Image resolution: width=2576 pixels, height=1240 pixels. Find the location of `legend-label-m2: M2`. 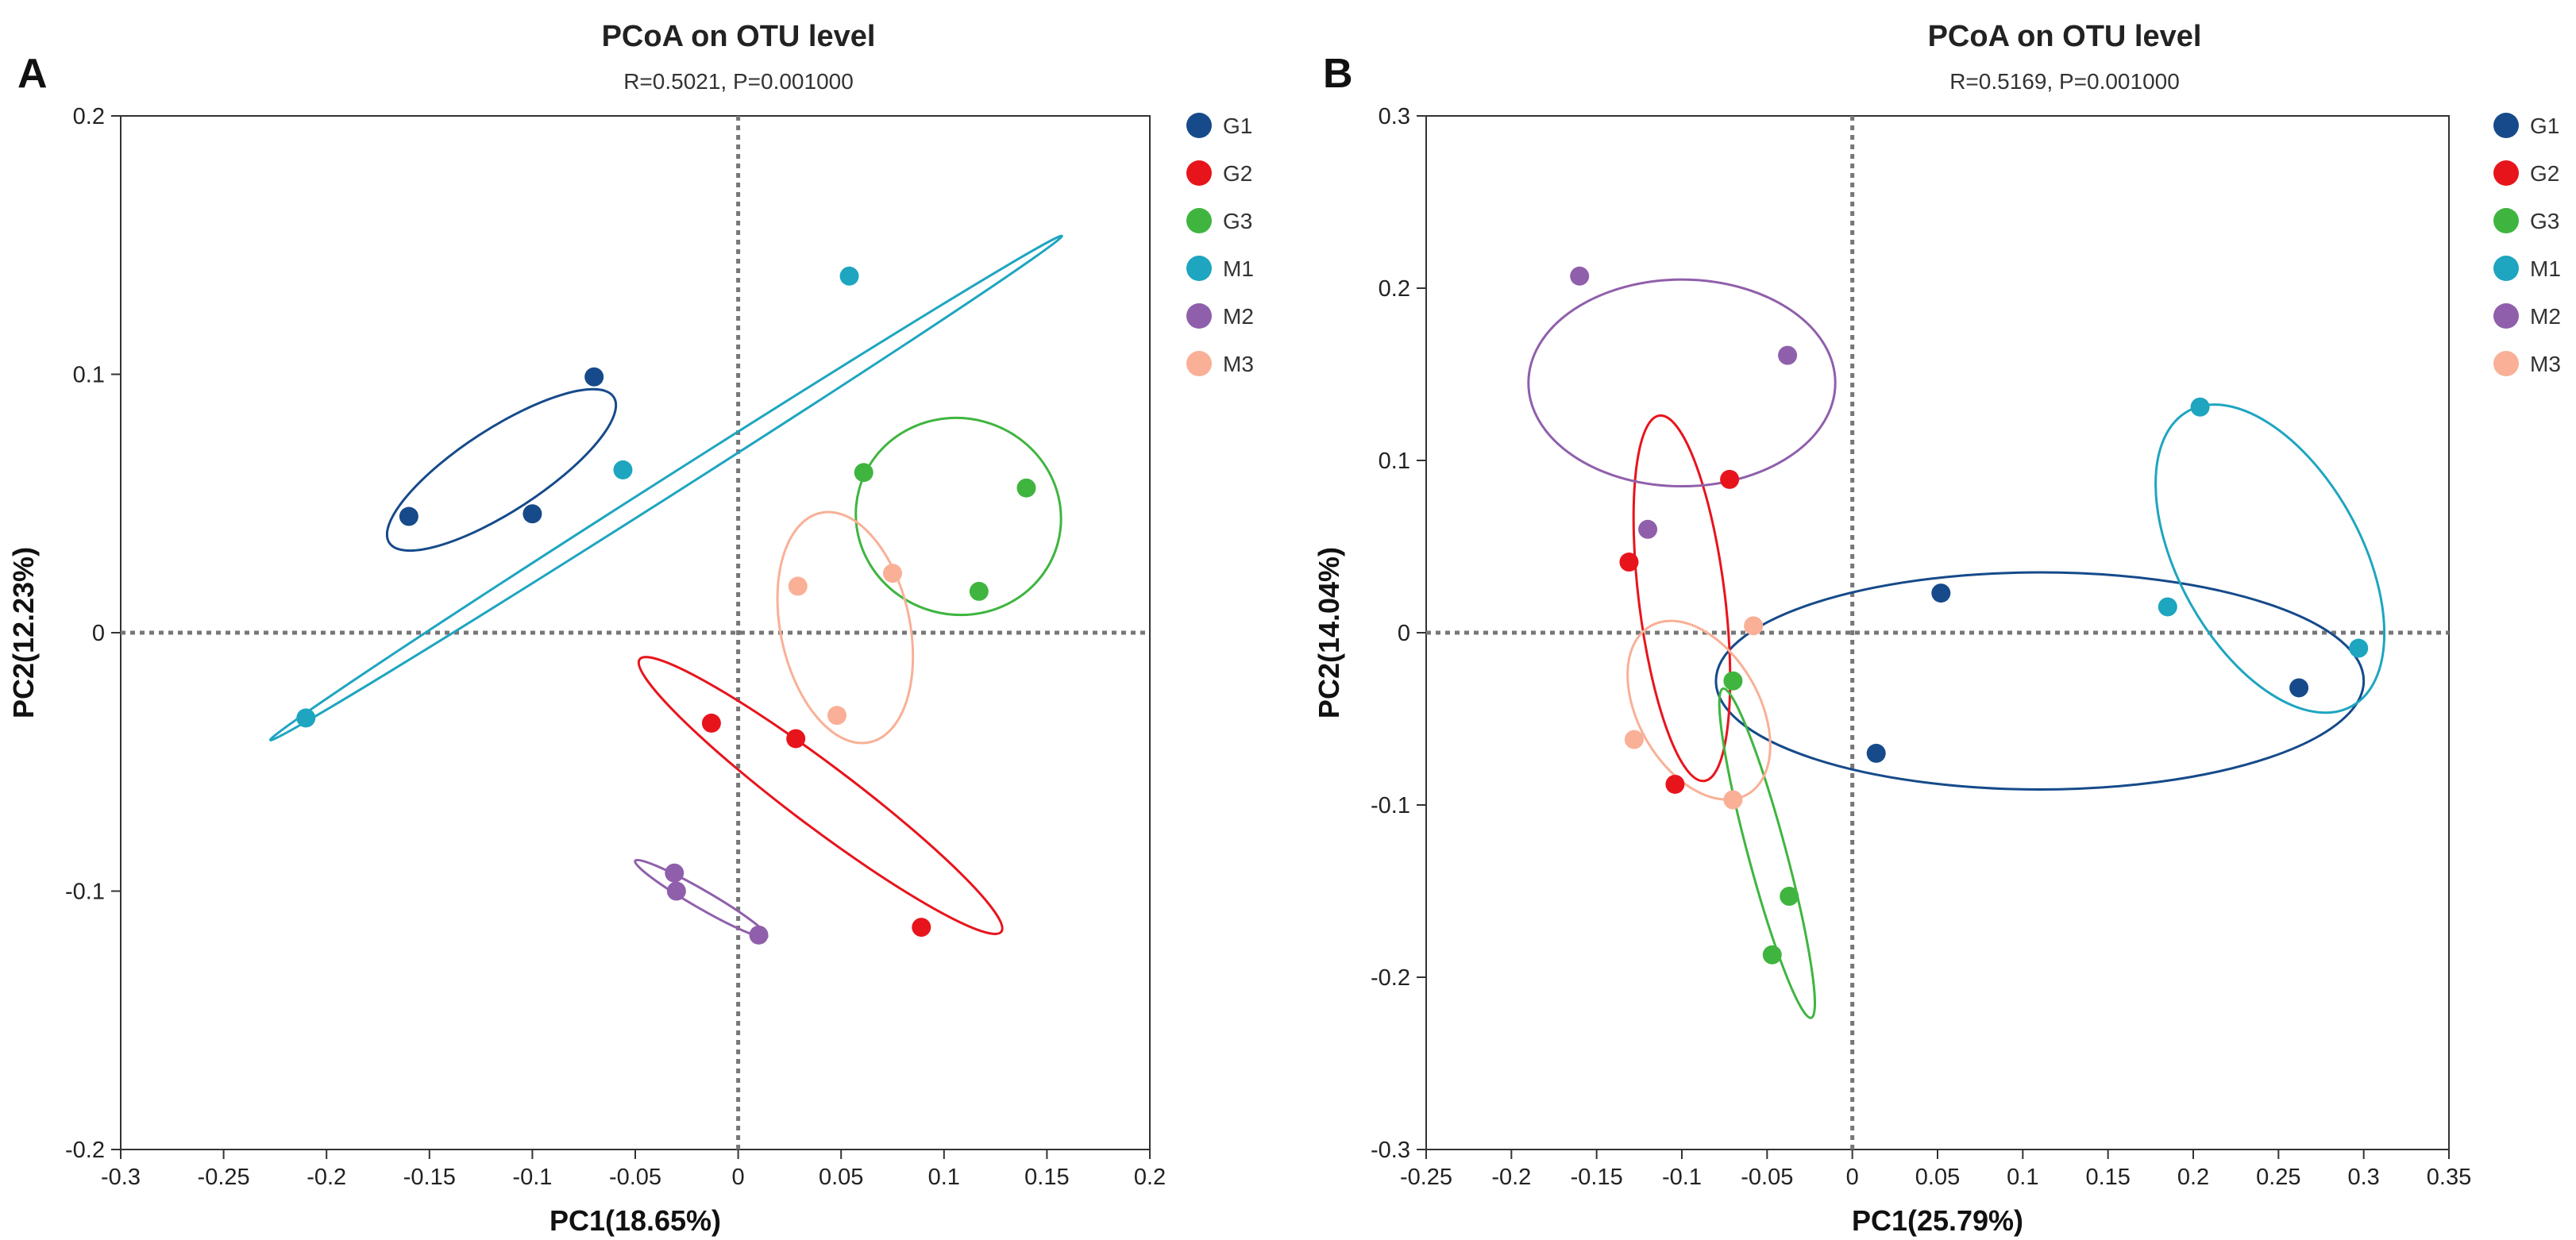

legend-label-m2: M2 is located at coordinates (1238, 316).